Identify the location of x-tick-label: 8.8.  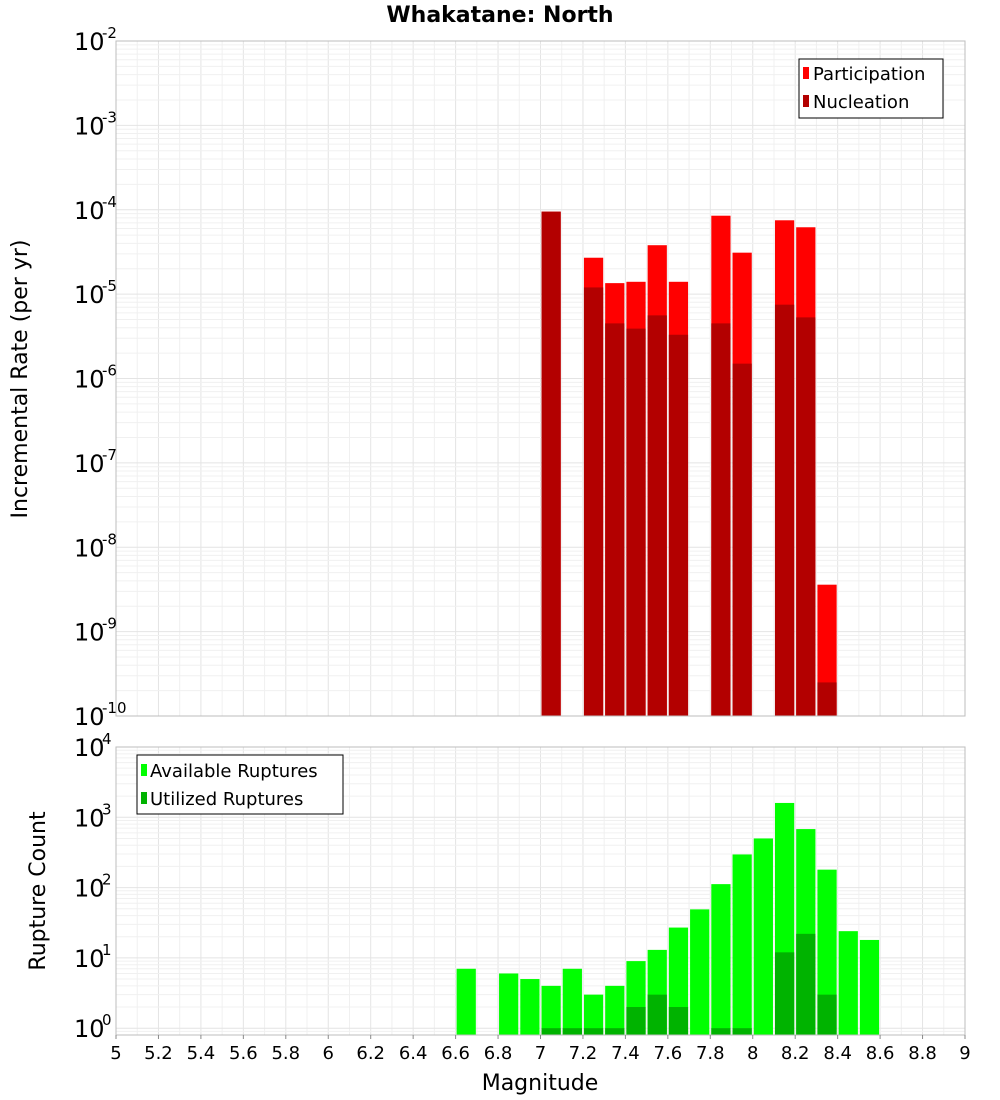
(922, 1053).